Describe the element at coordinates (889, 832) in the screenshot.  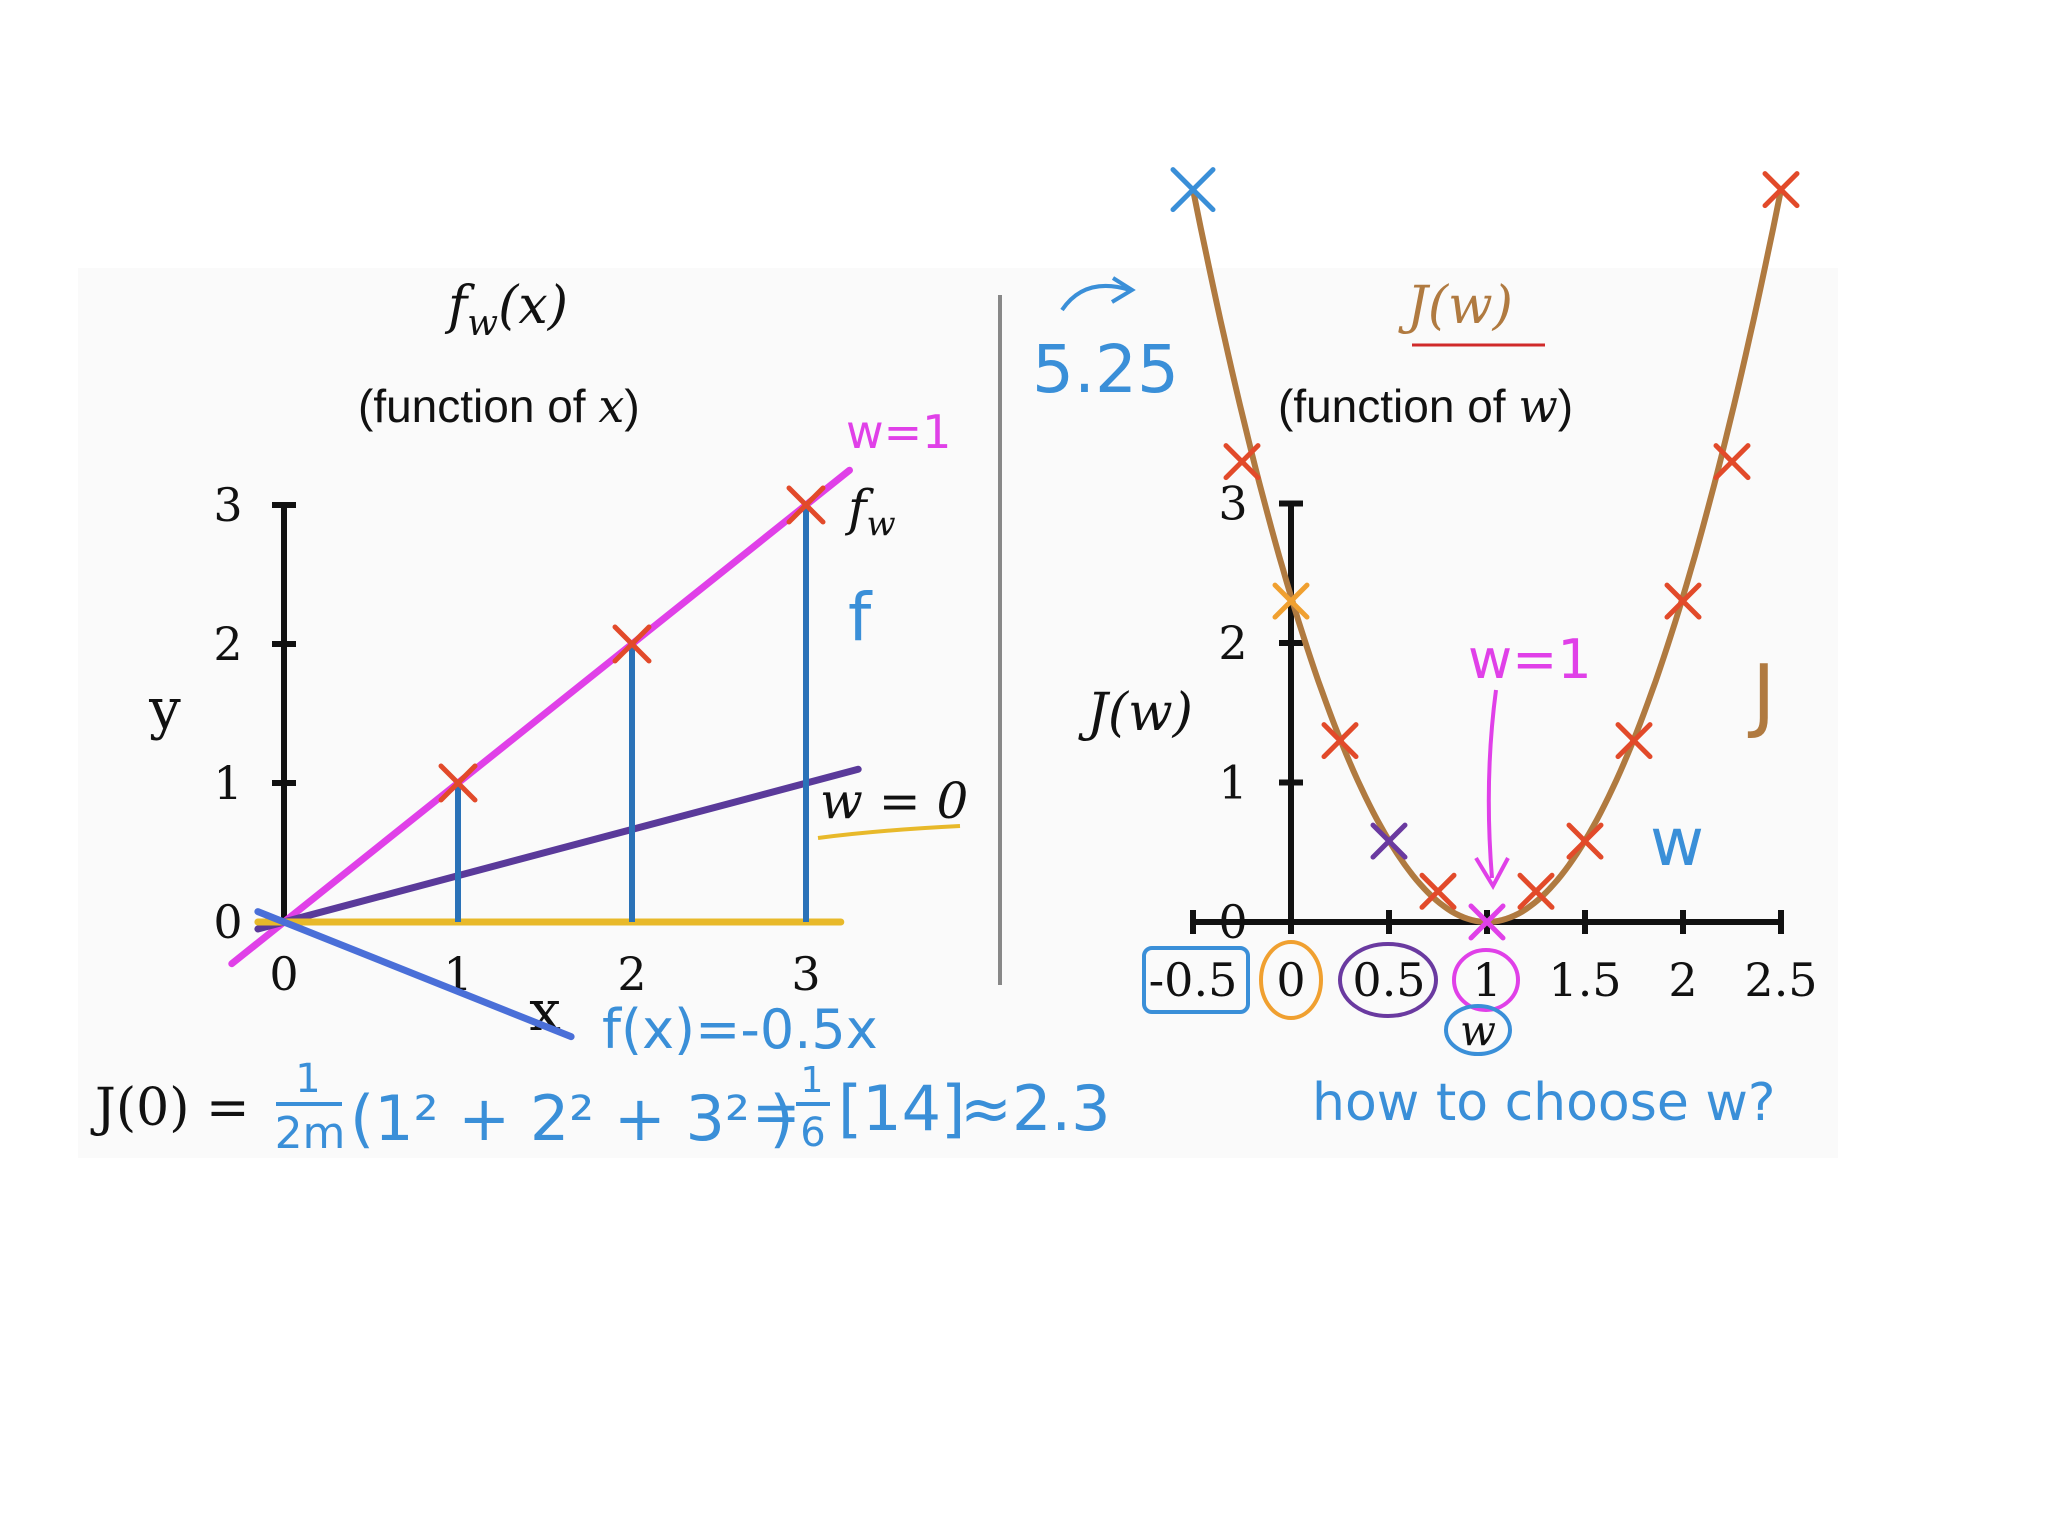
I see `annotation-w0-underline` at that location.